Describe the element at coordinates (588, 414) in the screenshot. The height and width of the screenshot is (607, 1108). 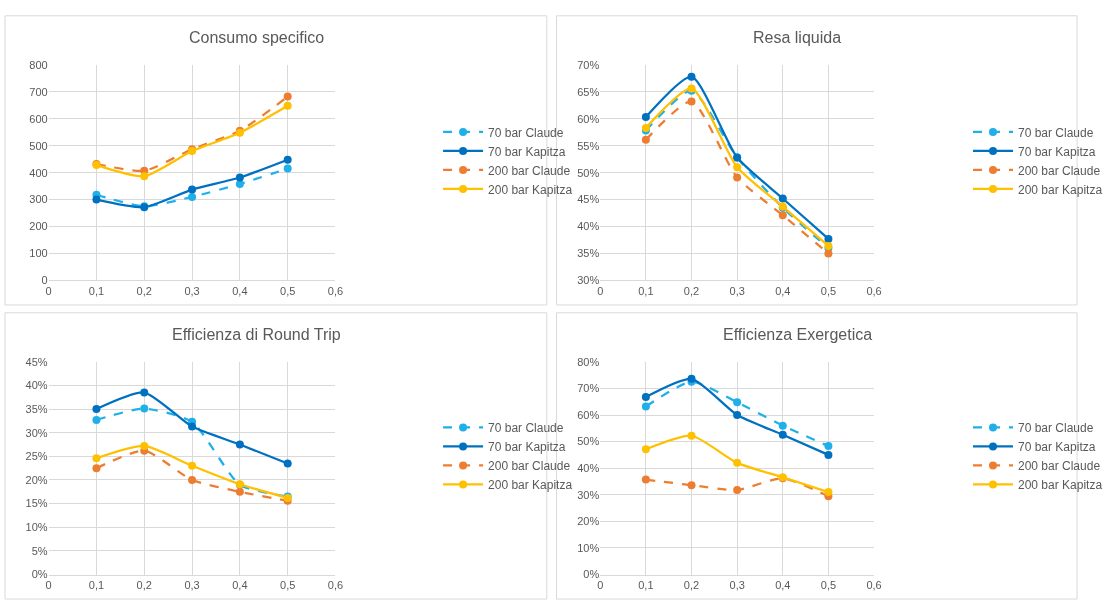
I see `y-tick-label: 60%` at that location.